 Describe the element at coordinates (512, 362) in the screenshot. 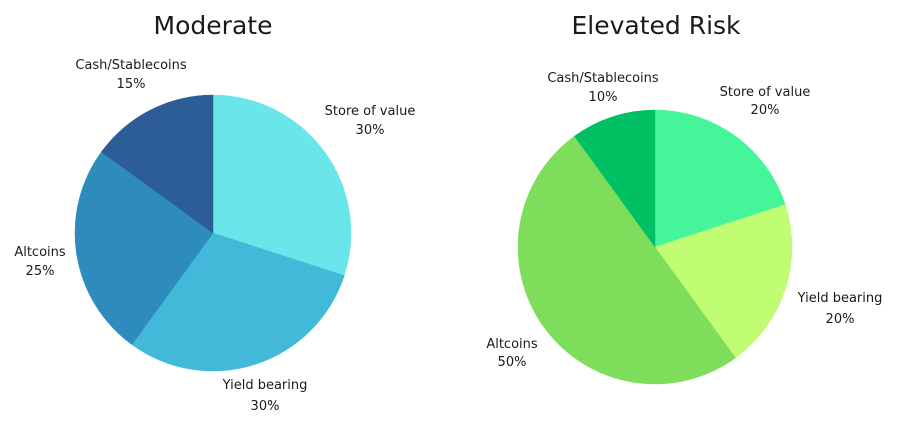

I see `slice-value-altcoins: 50%` at that location.